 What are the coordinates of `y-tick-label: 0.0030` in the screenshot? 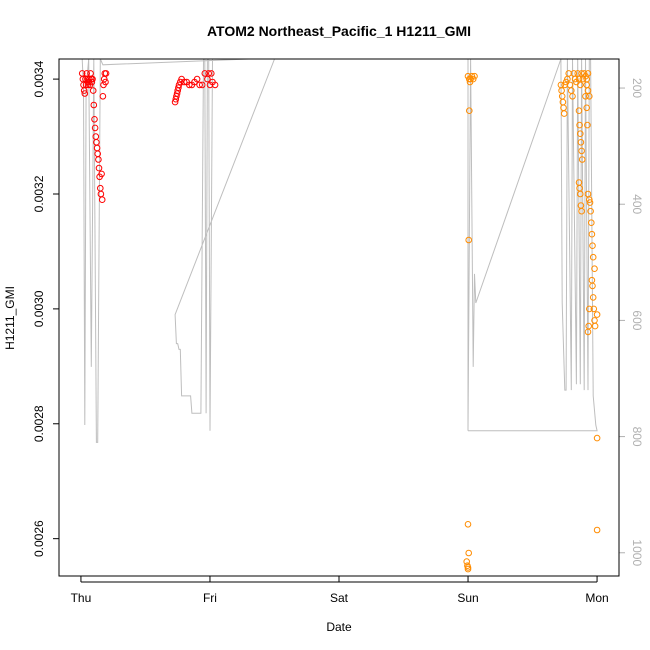 It's located at (39, 308).